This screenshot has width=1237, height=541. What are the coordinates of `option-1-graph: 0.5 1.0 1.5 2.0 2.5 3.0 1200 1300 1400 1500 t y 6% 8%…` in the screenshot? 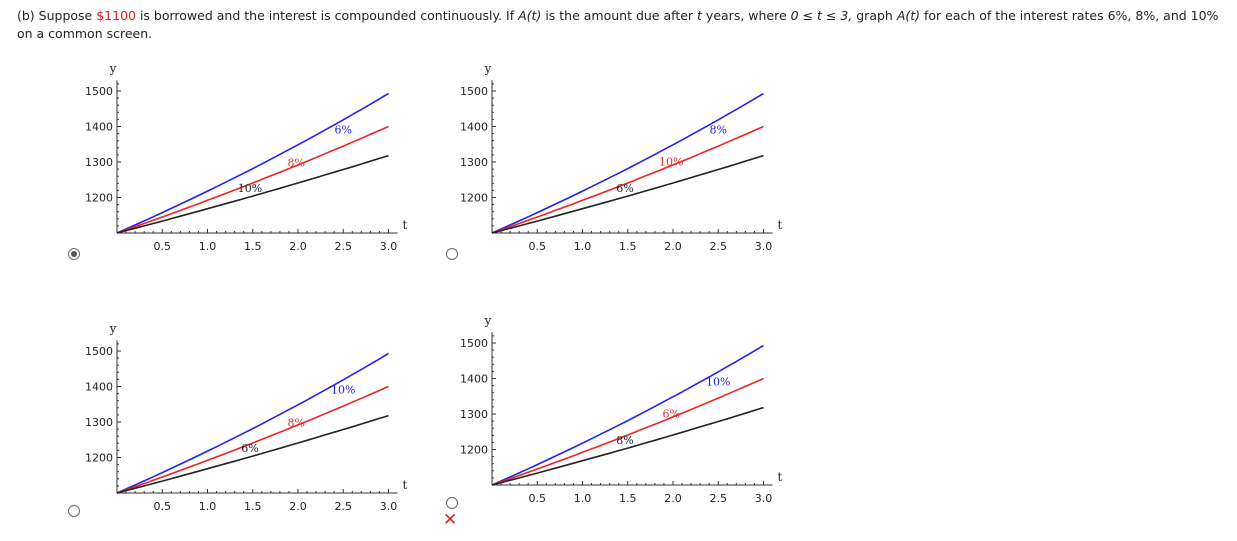 It's located at (245, 155).